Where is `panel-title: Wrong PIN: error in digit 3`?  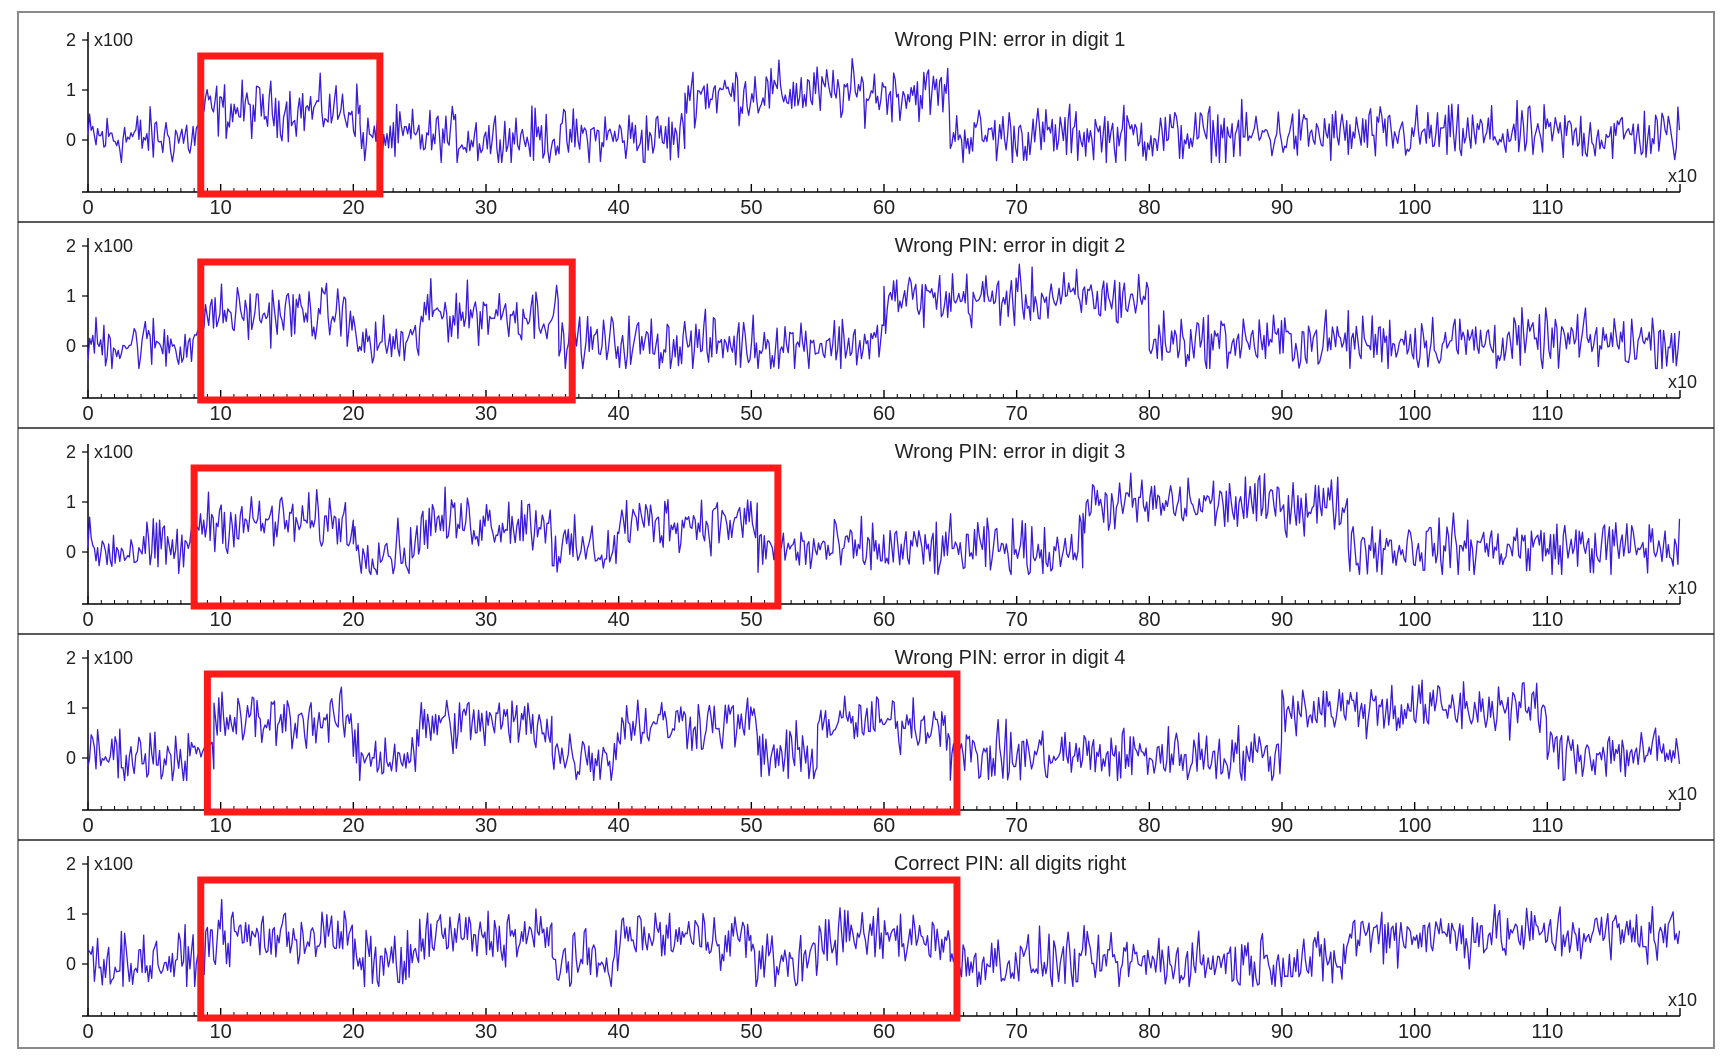
panel-title: Wrong PIN: error in digit 3 is located at coordinates (1010, 452).